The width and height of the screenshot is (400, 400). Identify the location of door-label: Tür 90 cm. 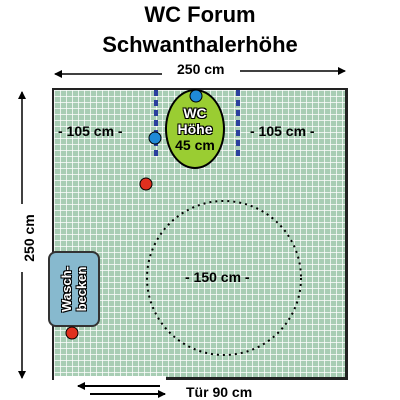
(219, 392).